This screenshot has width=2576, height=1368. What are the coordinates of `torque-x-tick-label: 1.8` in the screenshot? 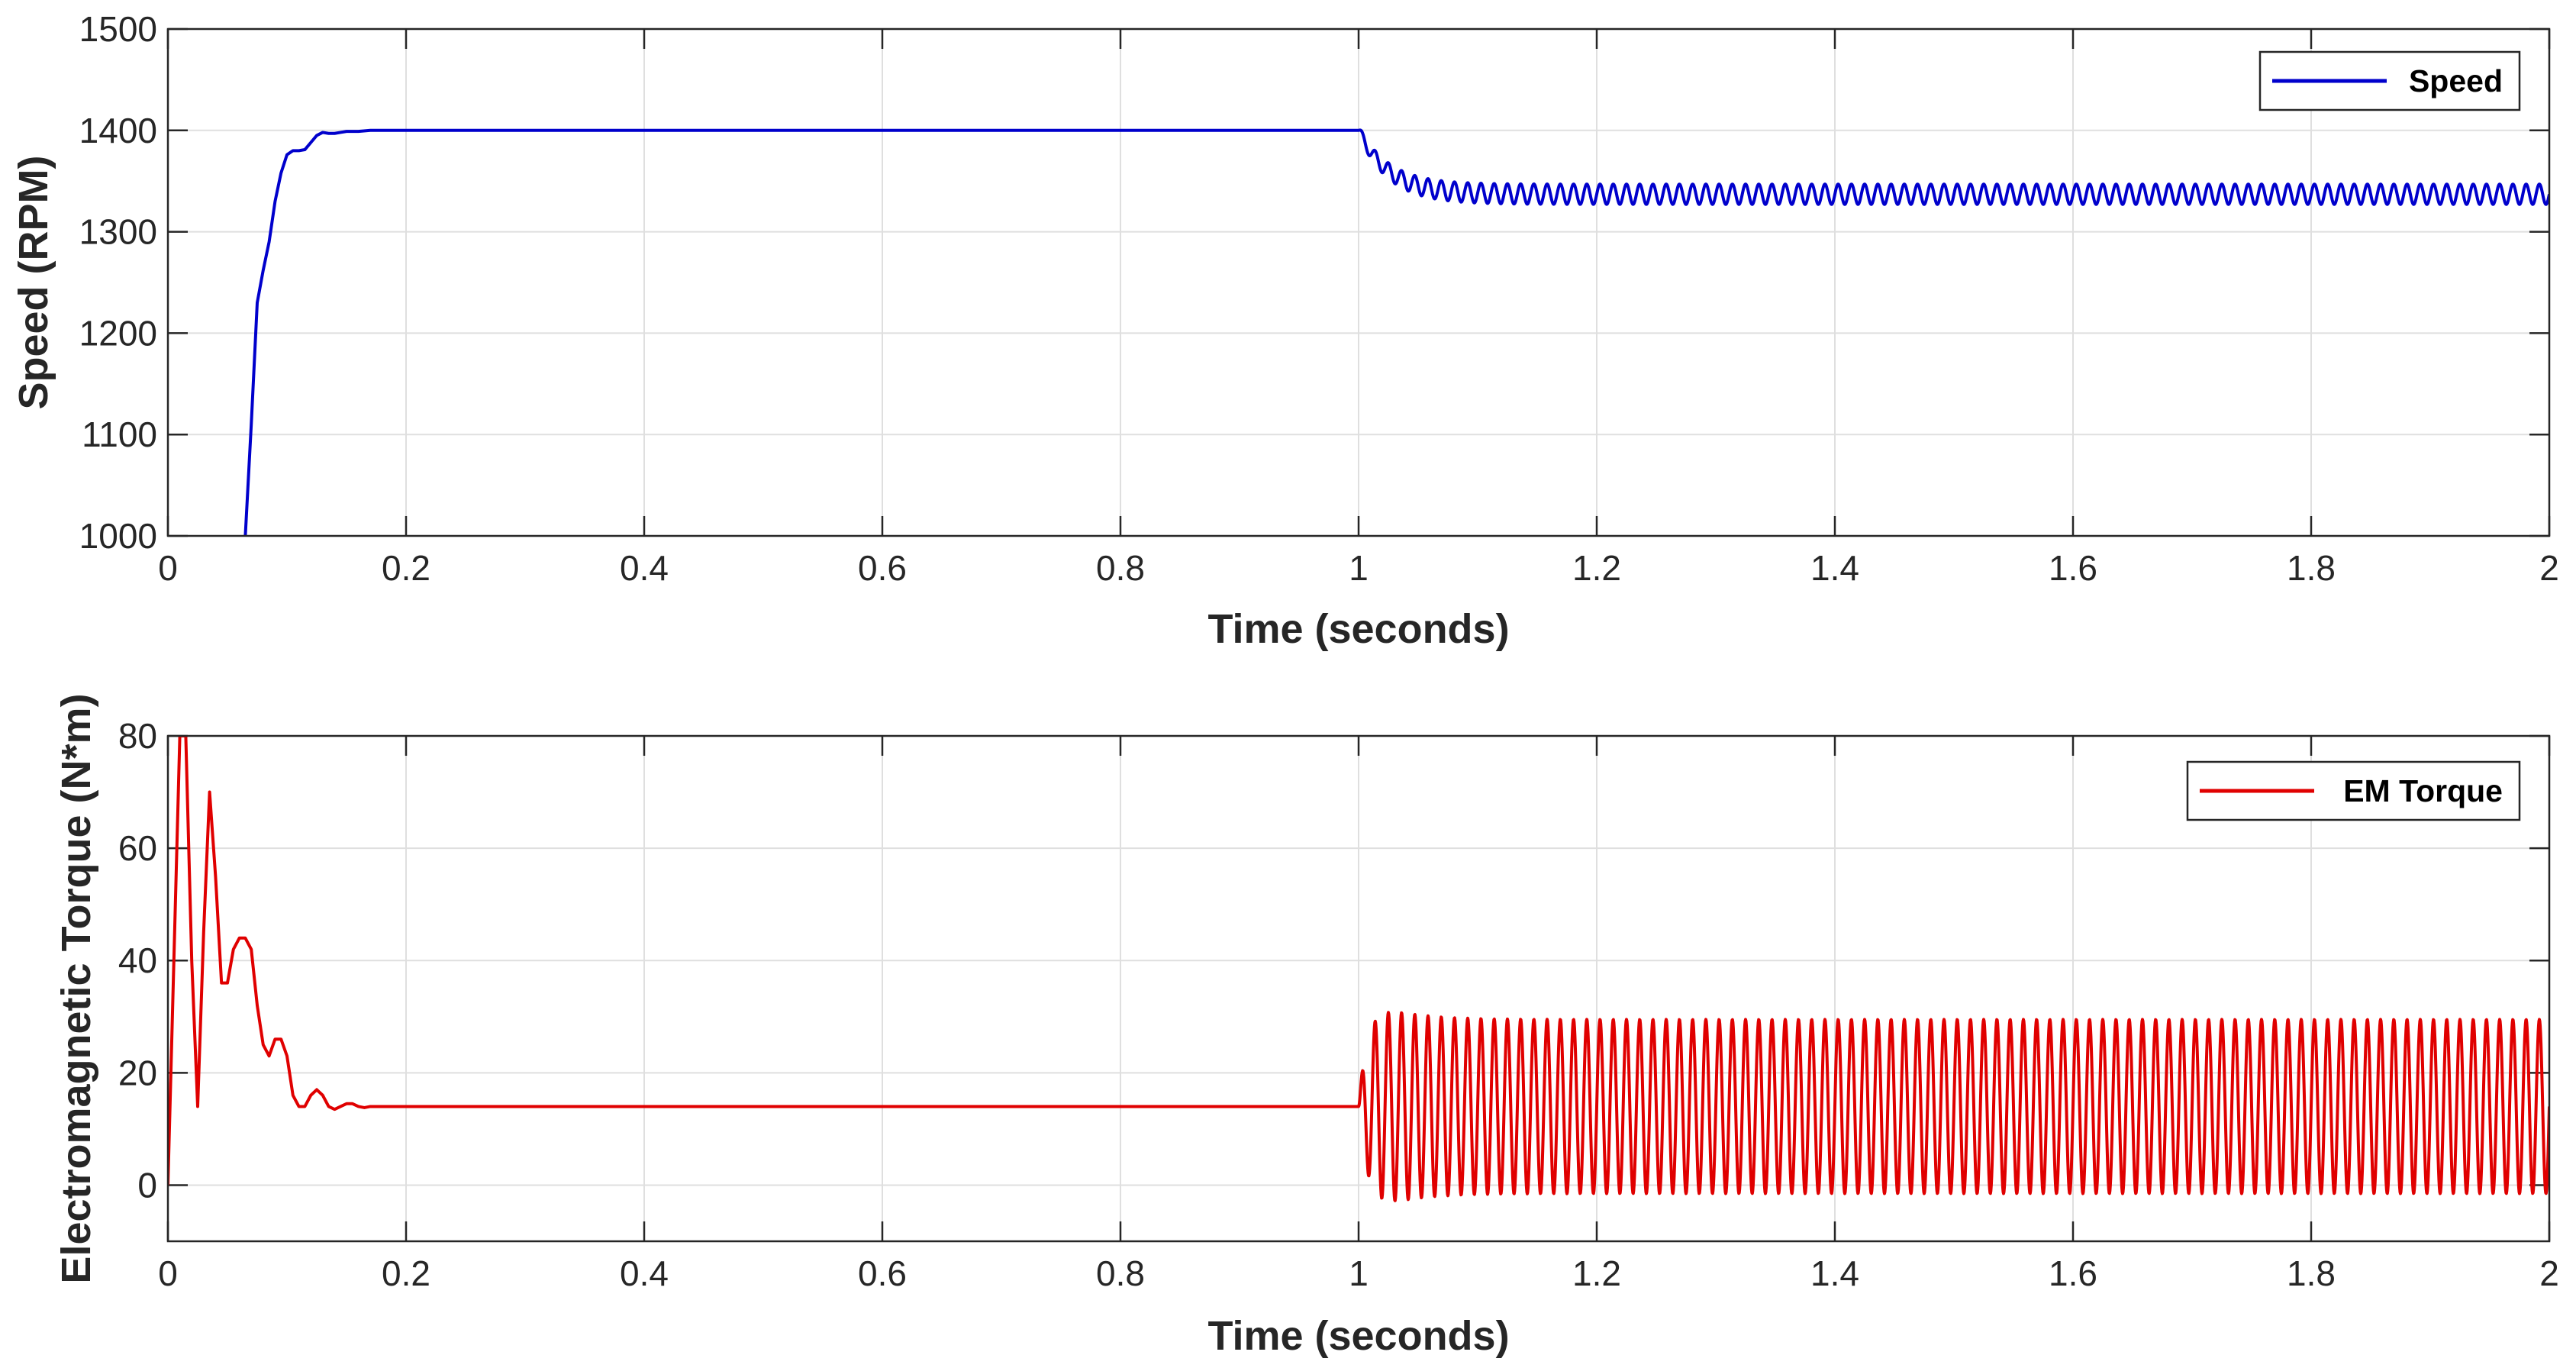 It's located at (2312, 1273).